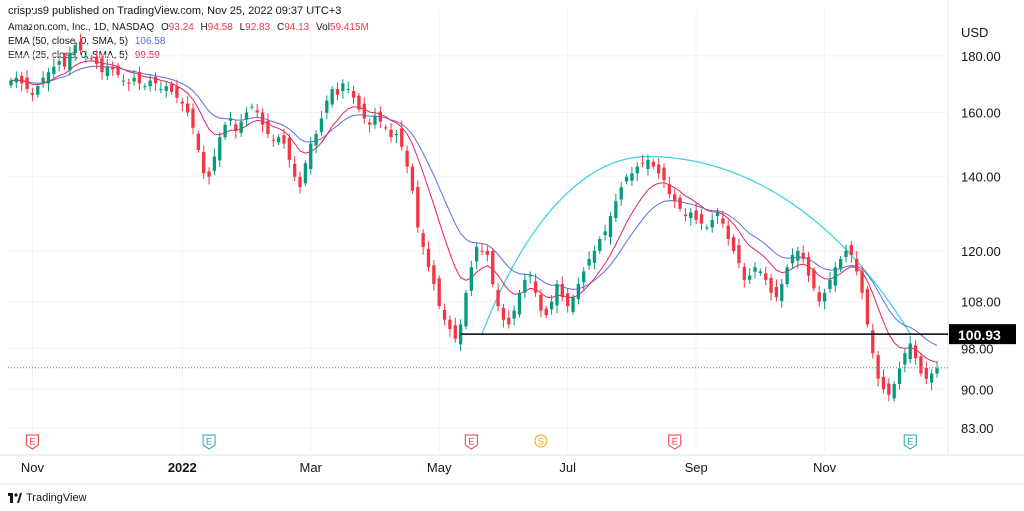 This screenshot has height=511, width=1024. I want to click on y-tick-label: 180.00, so click(981, 56).